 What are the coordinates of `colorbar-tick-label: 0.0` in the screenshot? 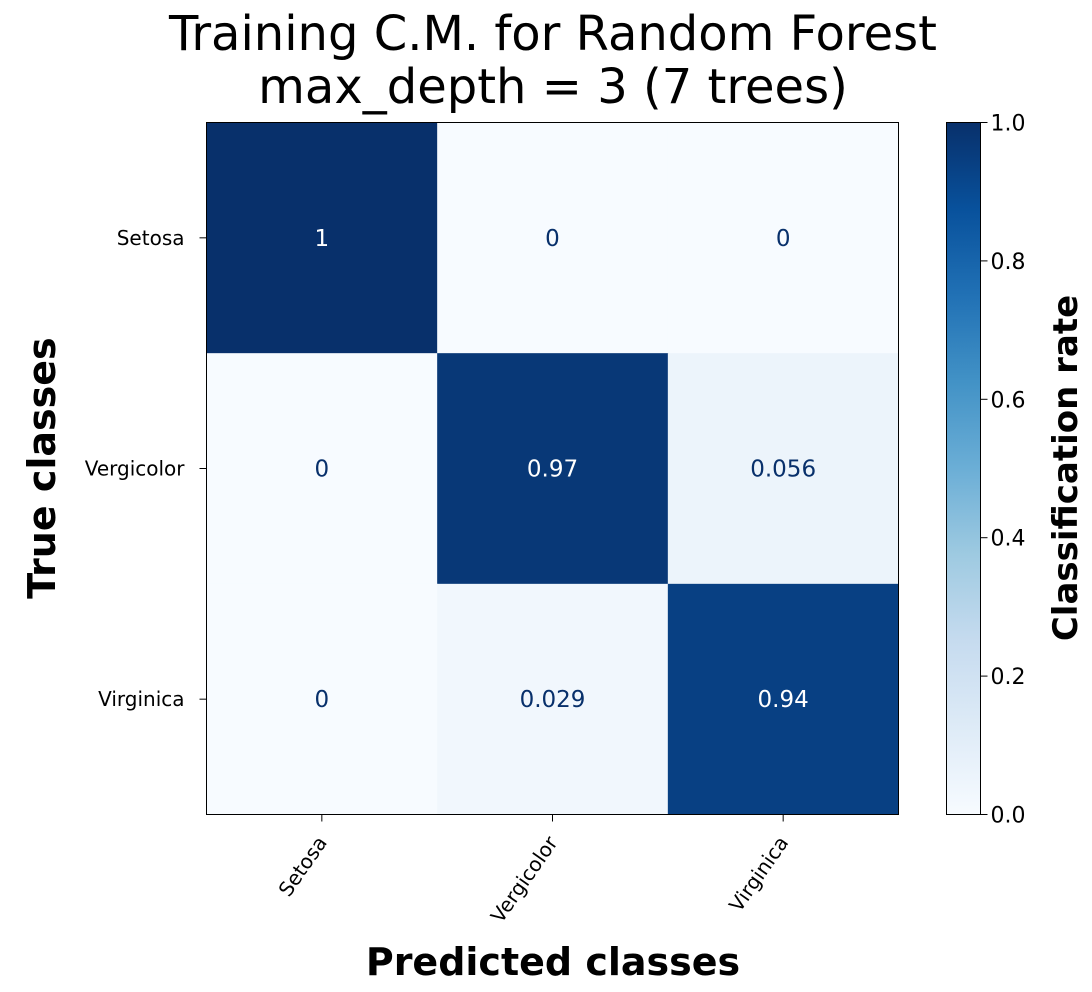 It's located at (1008, 816).